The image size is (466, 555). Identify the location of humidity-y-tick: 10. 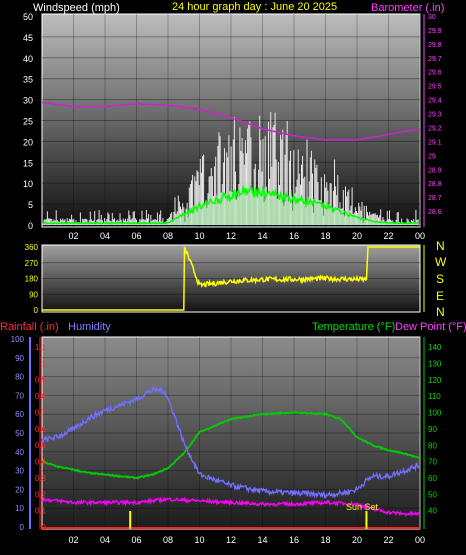
(19, 508).